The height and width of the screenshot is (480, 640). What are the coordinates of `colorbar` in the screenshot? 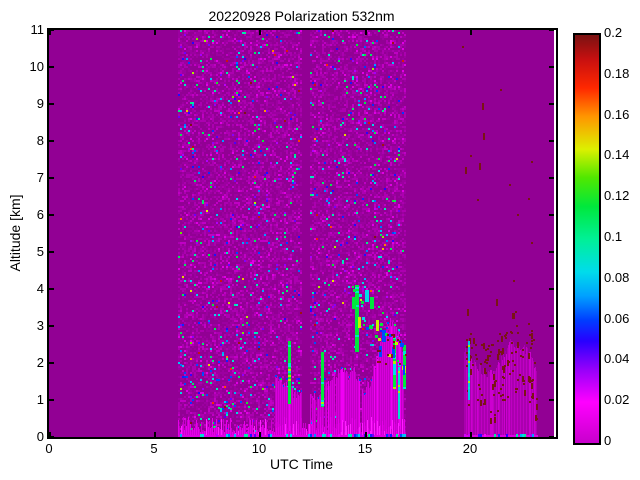 It's located at (587, 239).